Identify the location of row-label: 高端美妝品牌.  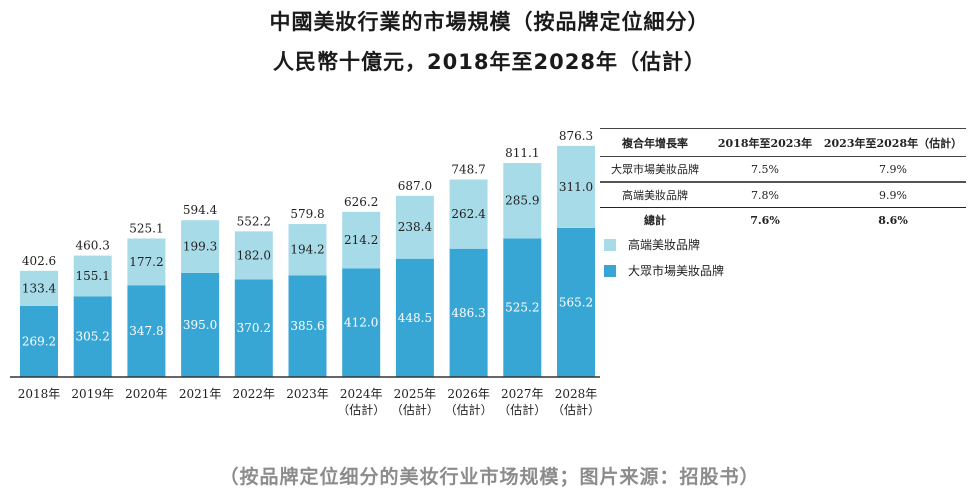
(655, 195).